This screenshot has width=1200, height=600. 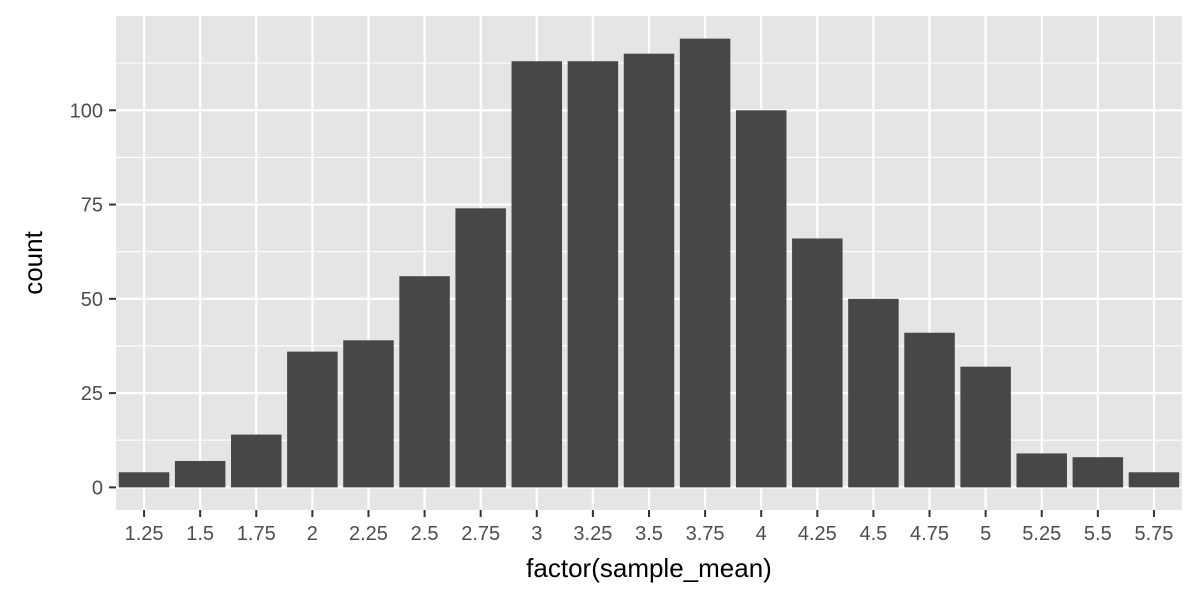 What do you see at coordinates (705, 263) in the screenshot?
I see `bar-3.75` at bounding box center [705, 263].